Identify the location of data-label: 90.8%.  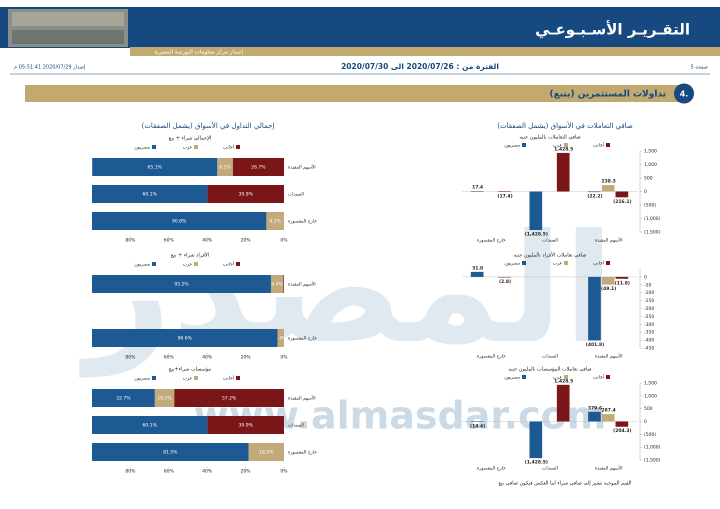
(179, 222).